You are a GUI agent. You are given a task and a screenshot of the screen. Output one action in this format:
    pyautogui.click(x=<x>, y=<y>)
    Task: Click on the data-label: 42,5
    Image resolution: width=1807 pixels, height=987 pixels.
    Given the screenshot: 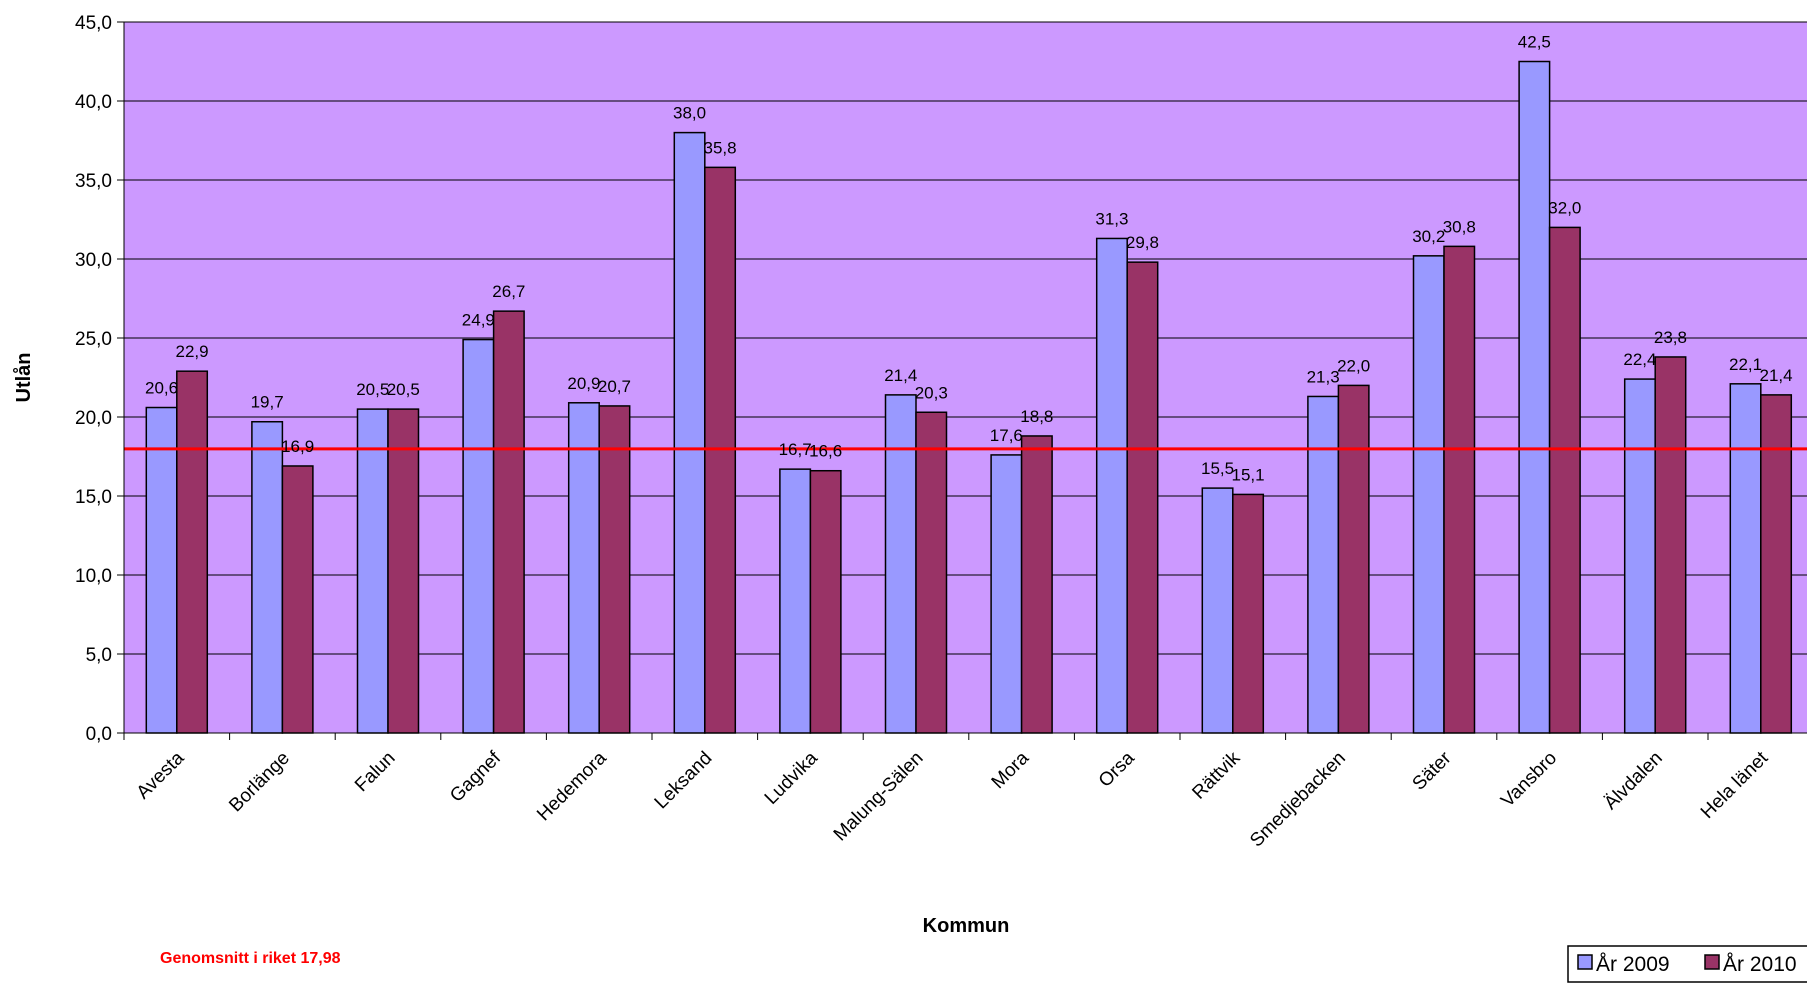 What is the action you would take?
    pyautogui.click(x=1534, y=42)
    